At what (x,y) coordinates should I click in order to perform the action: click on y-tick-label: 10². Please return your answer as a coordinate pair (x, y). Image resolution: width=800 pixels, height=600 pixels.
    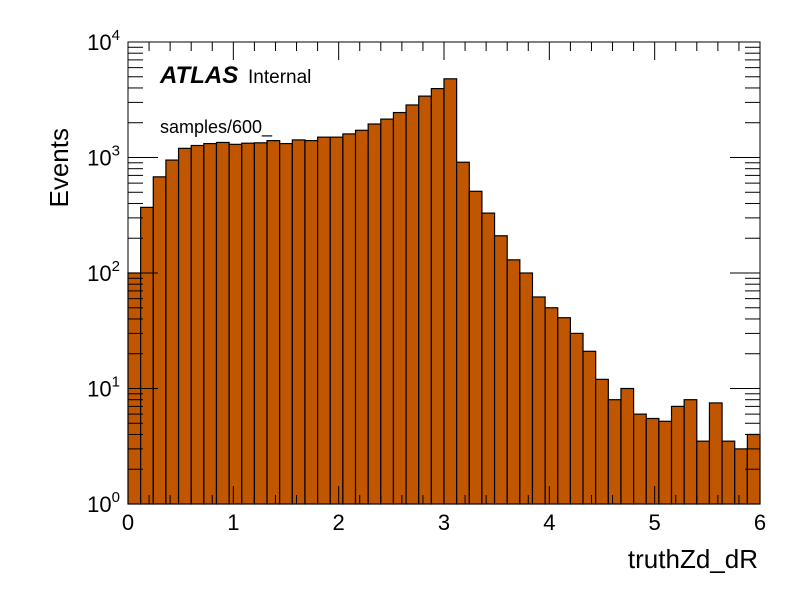
    Looking at the image, I should click on (103, 272).